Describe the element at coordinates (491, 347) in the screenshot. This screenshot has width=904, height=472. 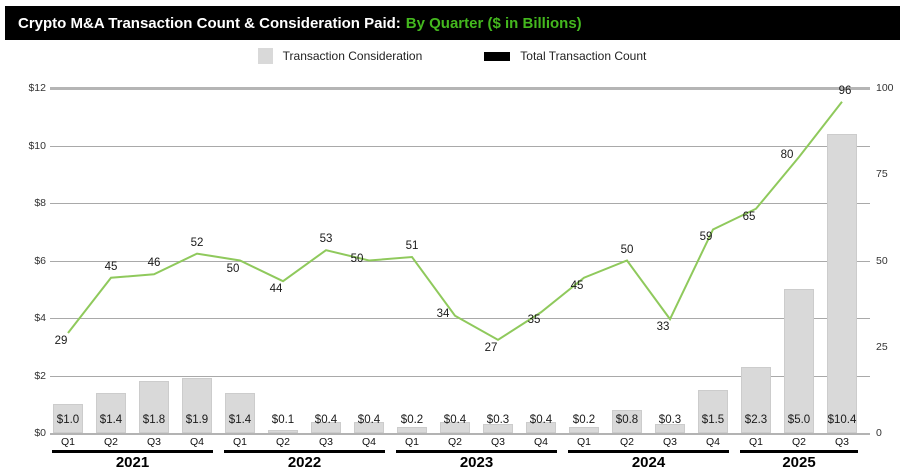
I see `count-point-label: 27` at that location.